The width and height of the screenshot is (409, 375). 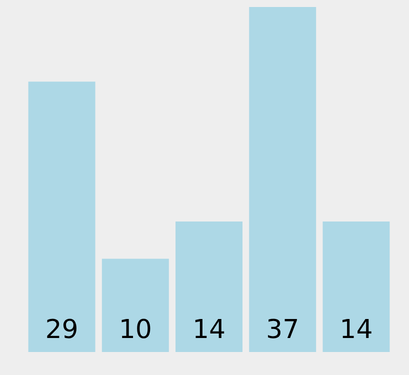 I want to click on data-label: 10, so click(x=135, y=329).